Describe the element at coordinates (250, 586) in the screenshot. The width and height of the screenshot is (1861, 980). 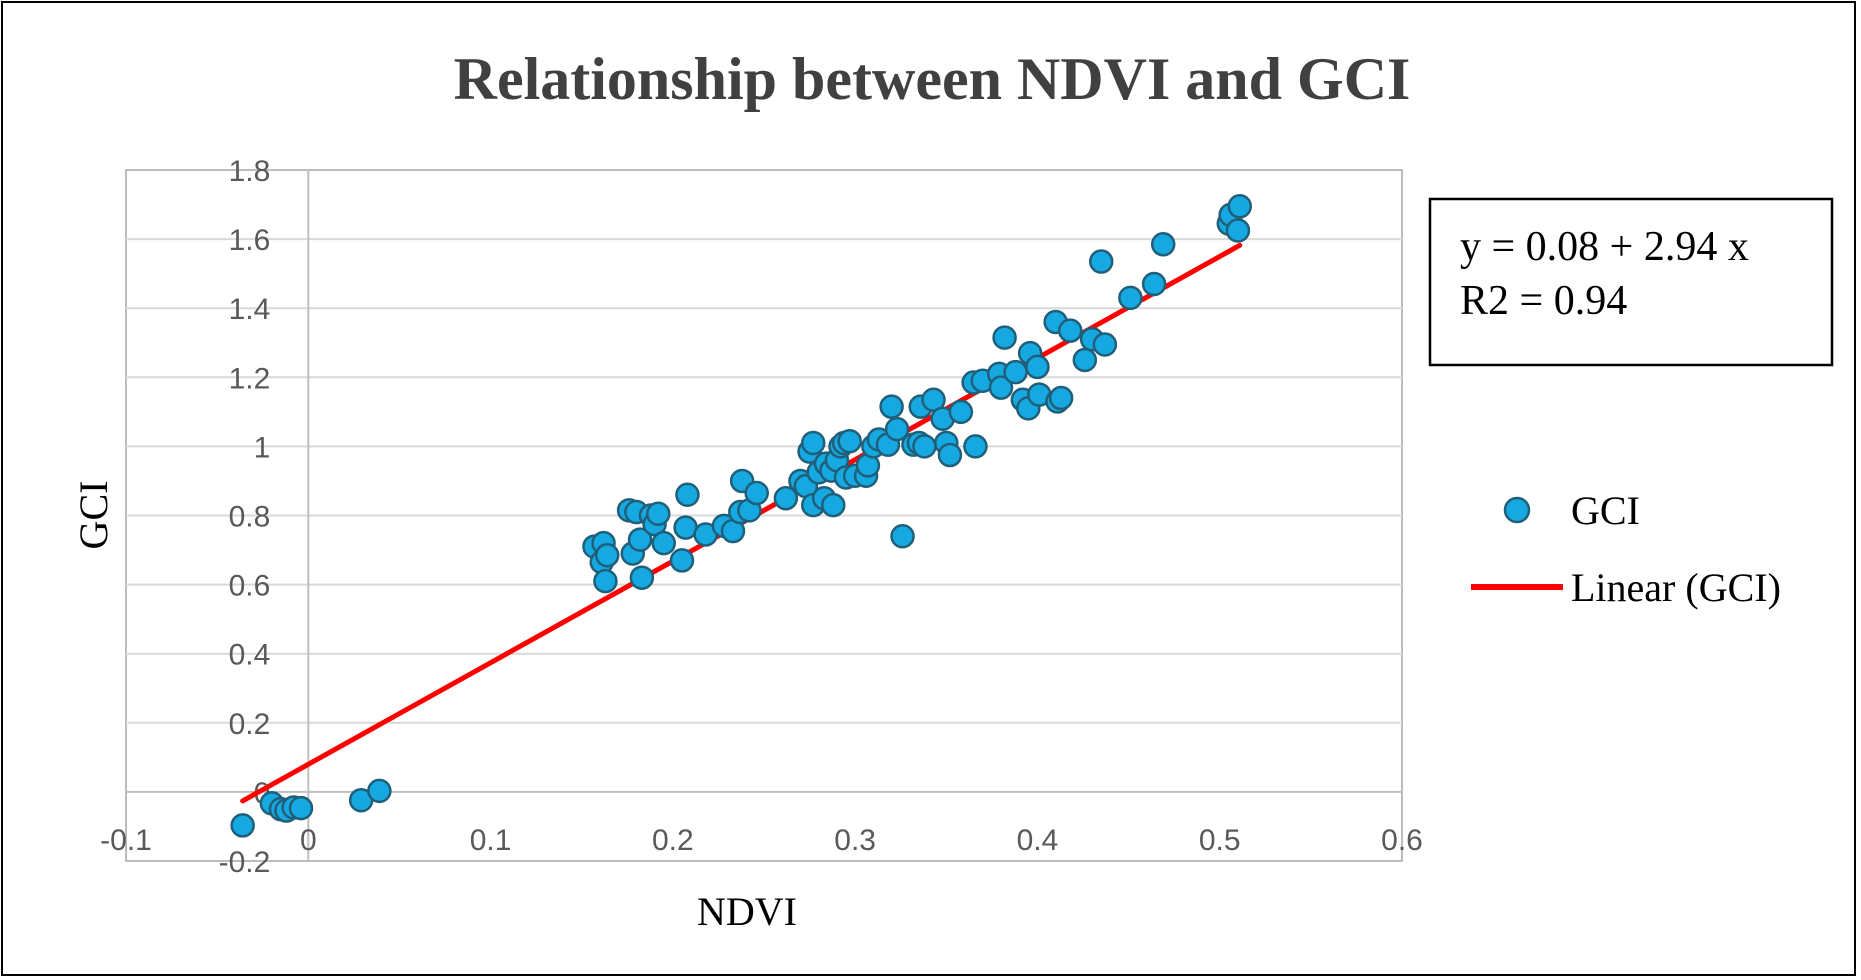
I see `y-tick-label: 0.6` at that location.